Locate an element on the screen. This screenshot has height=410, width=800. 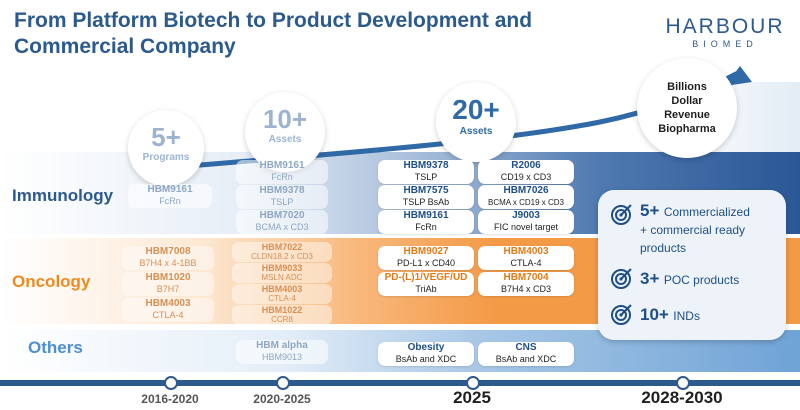
asset-name: HBM alpha is located at coordinates (282, 345).